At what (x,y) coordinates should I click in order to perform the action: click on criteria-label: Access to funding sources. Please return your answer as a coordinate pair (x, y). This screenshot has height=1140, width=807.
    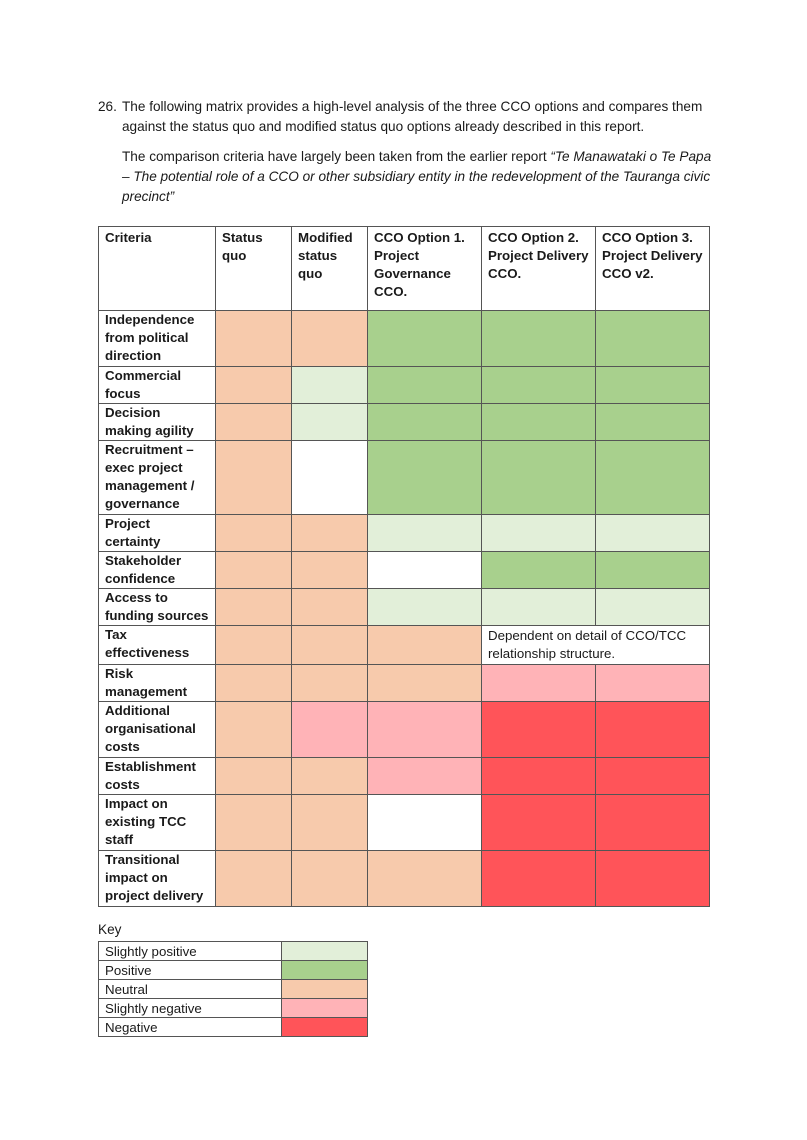
    Looking at the image, I should click on (157, 607).